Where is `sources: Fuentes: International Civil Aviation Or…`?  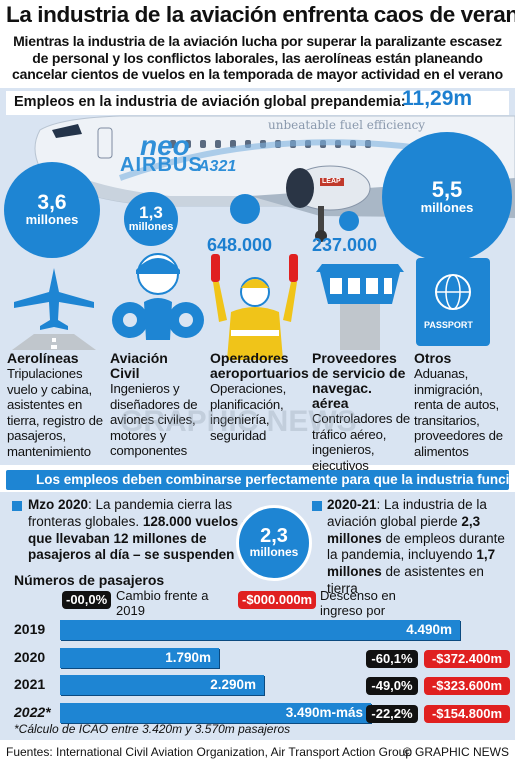
sources: Fuentes: International Civil Aviation Or… is located at coordinates (209, 752).